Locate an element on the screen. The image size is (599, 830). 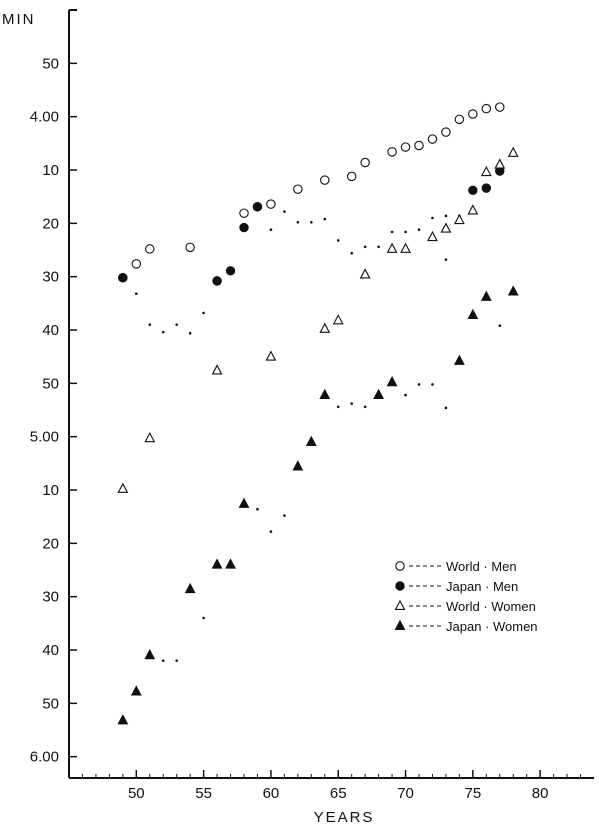
y-tick-label: 50 is located at coordinates (50, 63).